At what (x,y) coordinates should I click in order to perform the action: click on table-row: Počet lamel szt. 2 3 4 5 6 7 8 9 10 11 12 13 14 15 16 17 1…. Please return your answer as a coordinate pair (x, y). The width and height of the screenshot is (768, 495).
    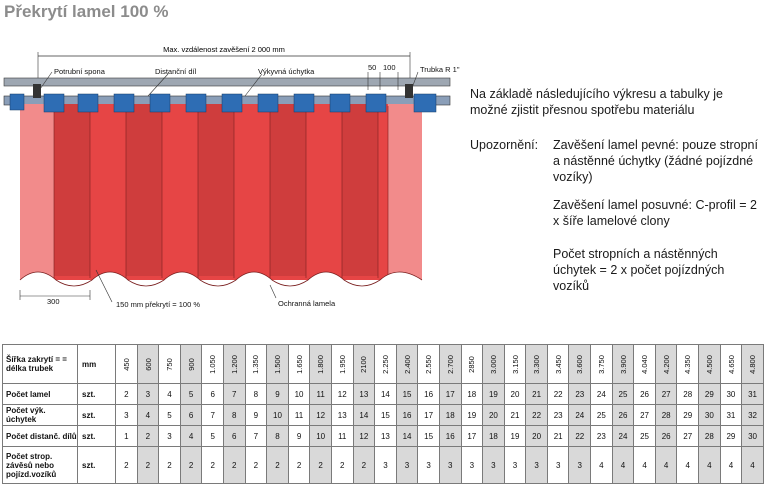
    Looking at the image, I should click on (383, 394).